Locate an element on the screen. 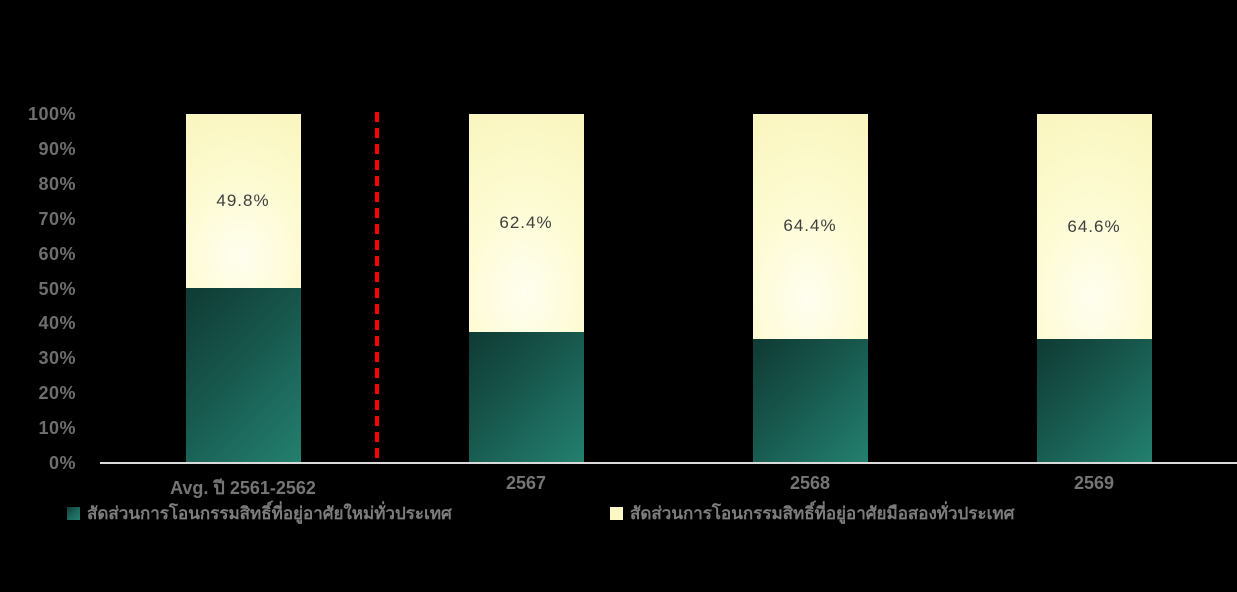 The width and height of the screenshot is (1237, 592). legend-swatch-resale-homes-icon is located at coordinates (616, 513).